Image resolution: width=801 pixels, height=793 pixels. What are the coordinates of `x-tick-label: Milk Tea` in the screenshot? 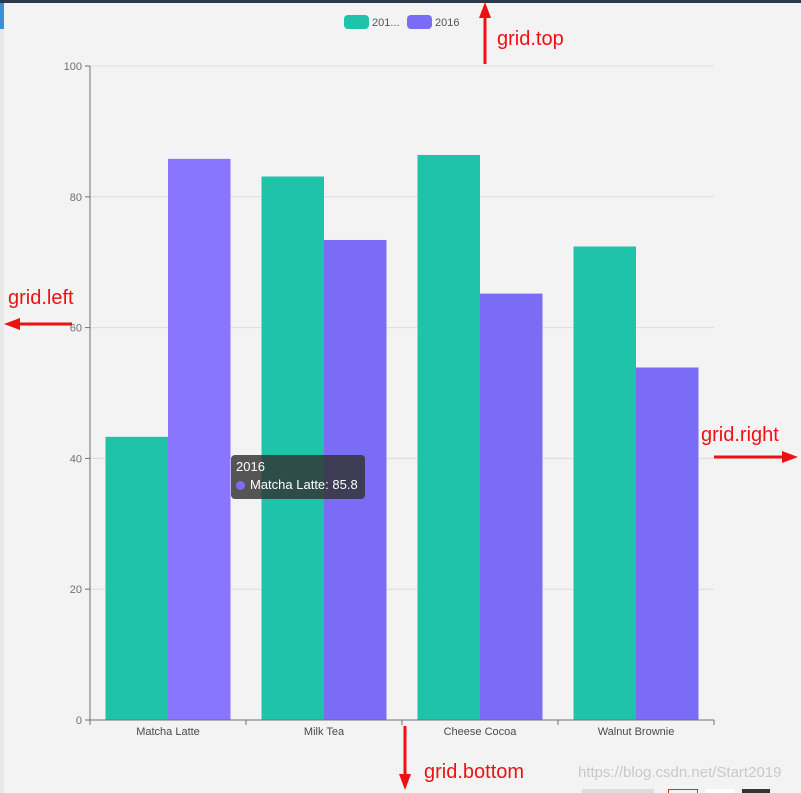 It's located at (324, 732).